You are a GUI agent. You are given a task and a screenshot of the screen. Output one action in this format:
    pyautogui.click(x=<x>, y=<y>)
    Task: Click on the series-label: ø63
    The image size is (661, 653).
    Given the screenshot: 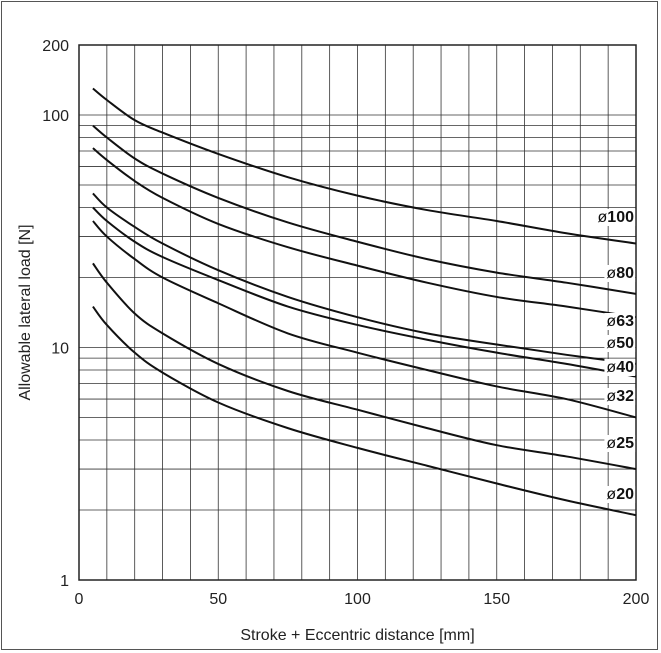 What is the action you would take?
    pyautogui.click(x=620, y=321)
    